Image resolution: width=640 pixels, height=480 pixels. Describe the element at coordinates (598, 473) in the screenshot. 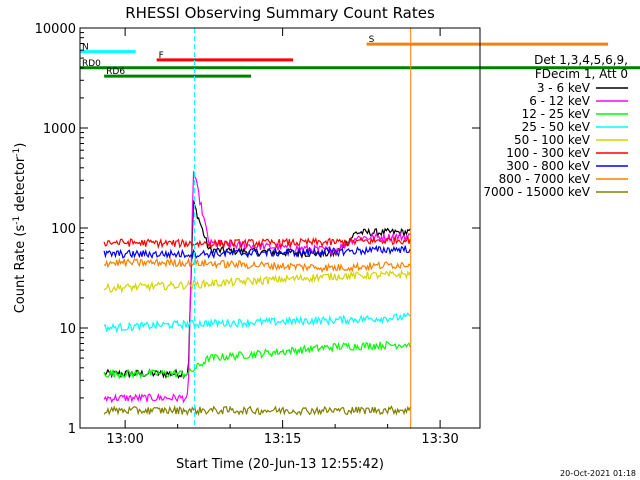

I see `timestamp: 20-Oct-2021 01:18` at that location.